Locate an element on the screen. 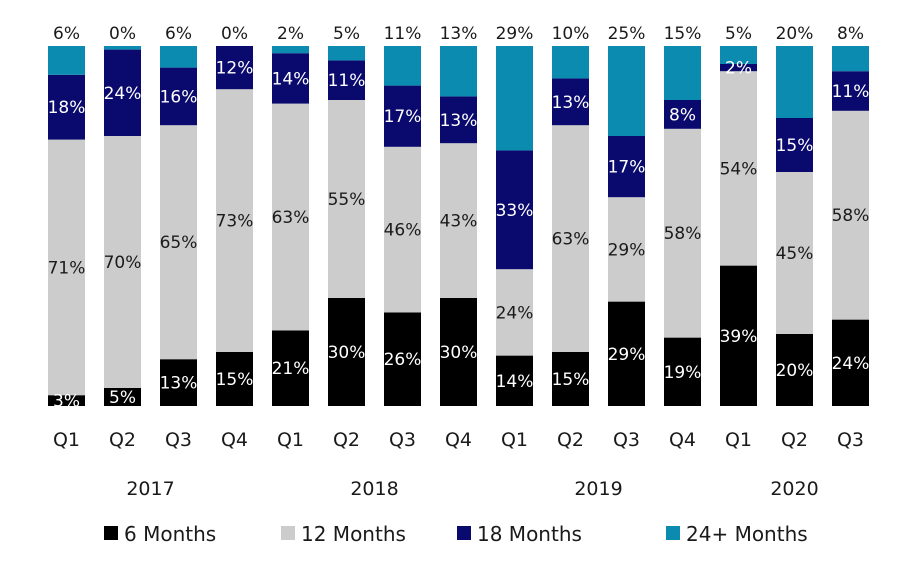 This screenshot has width=912, height=570. data-label-18-months-8: 13% is located at coordinates (459, 121).